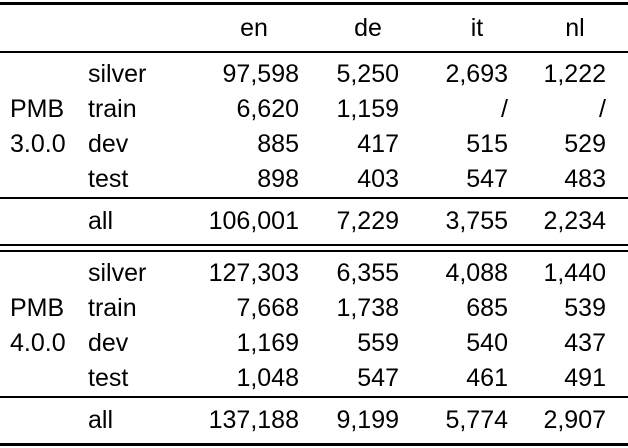 Image resolution: width=628 pixels, height=448 pixels. I want to click on value-cell: 2,234, so click(568, 221).